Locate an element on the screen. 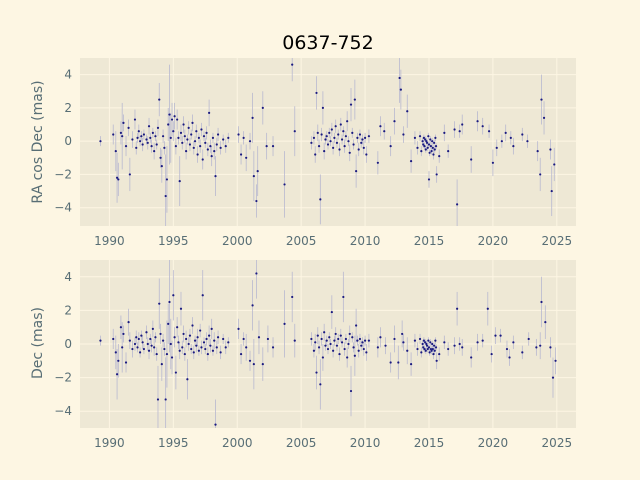  x-tick-label: 1995 is located at coordinates (173, 443).